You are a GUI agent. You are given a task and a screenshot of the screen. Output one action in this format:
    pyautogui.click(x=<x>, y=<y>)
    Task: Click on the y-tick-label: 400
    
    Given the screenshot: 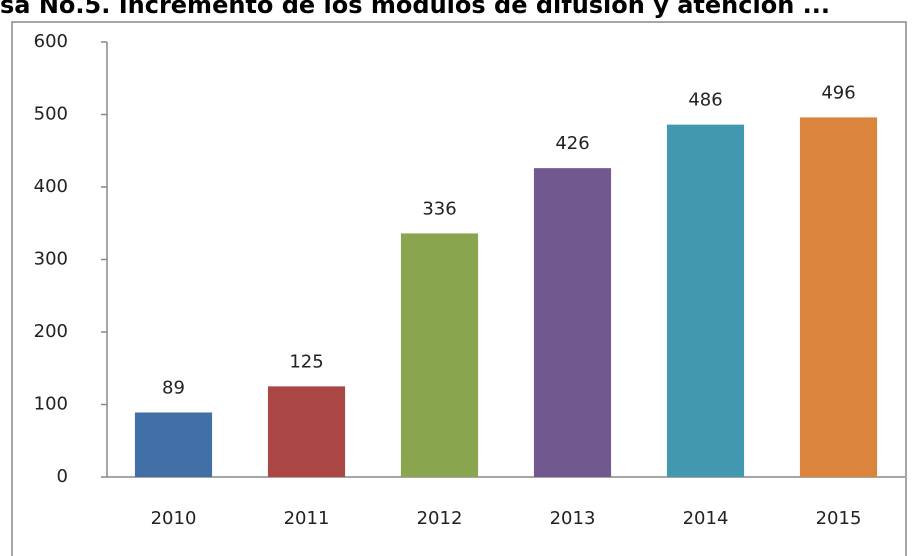 What is the action you would take?
    pyautogui.click(x=51, y=186)
    